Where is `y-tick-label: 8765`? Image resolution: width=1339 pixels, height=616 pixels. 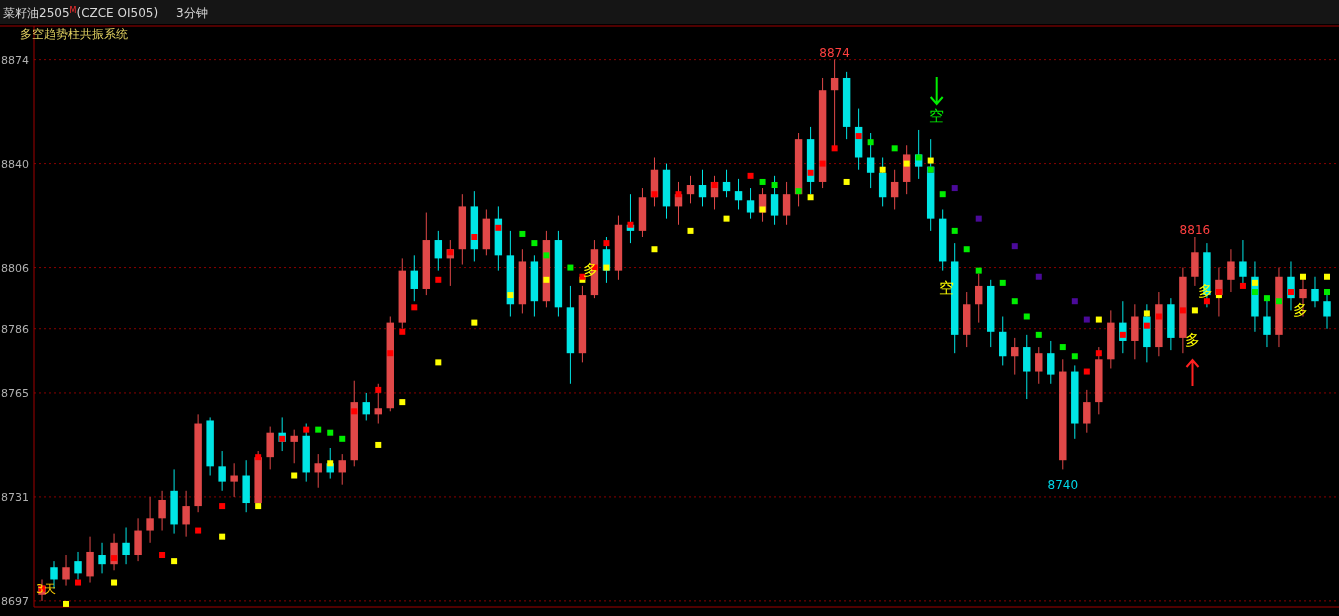
y-tick-label: 8765 is located at coordinates (15, 393).